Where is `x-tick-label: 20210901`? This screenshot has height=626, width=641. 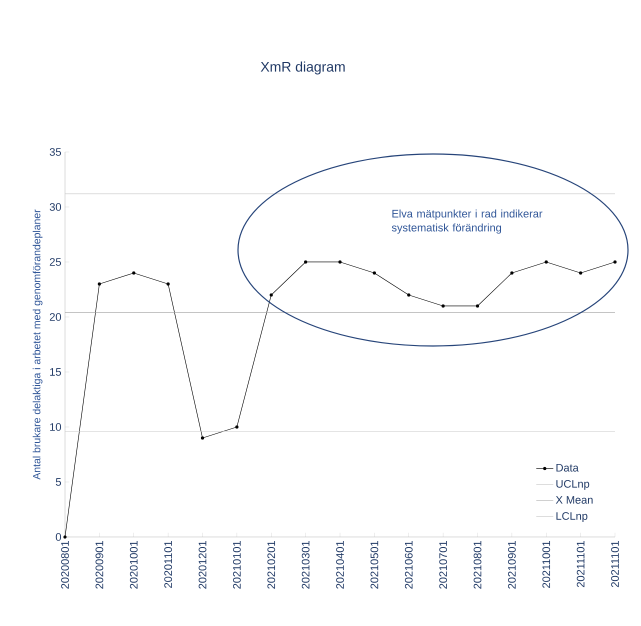
x-tick-label: 20210901 is located at coordinates (512, 565).